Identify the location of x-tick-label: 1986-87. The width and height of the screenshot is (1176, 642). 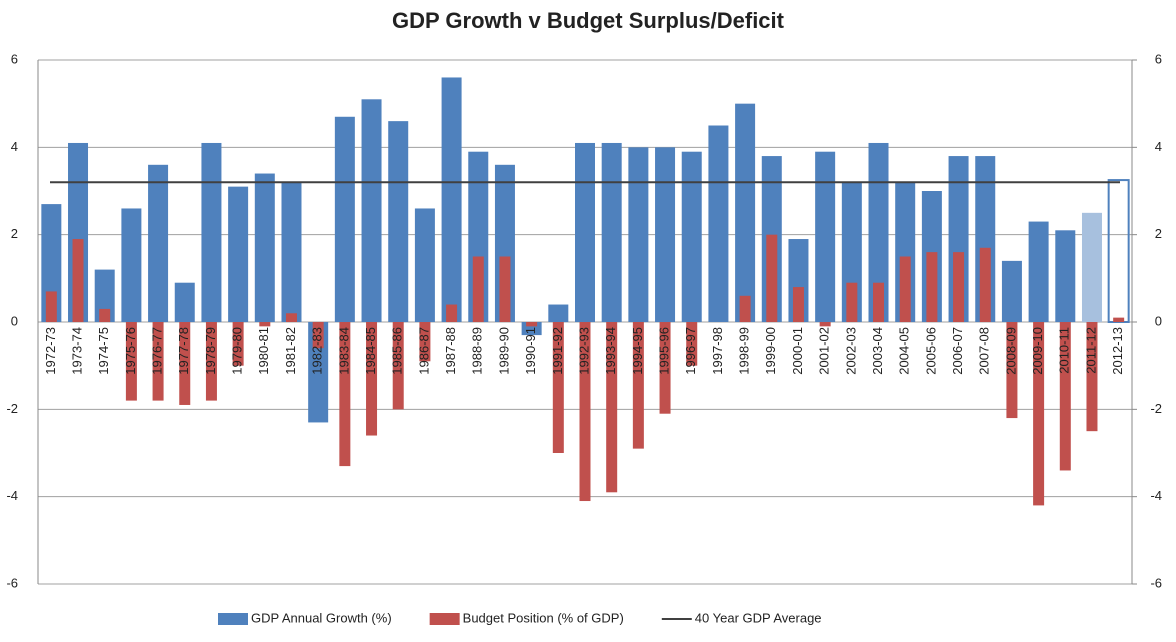
(423, 351).